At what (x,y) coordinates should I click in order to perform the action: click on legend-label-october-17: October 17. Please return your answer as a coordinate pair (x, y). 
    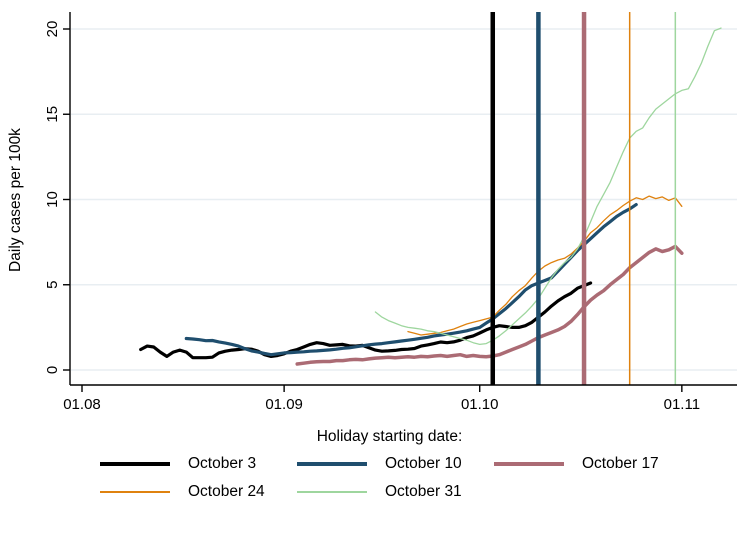
    Looking at the image, I should click on (620, 463).